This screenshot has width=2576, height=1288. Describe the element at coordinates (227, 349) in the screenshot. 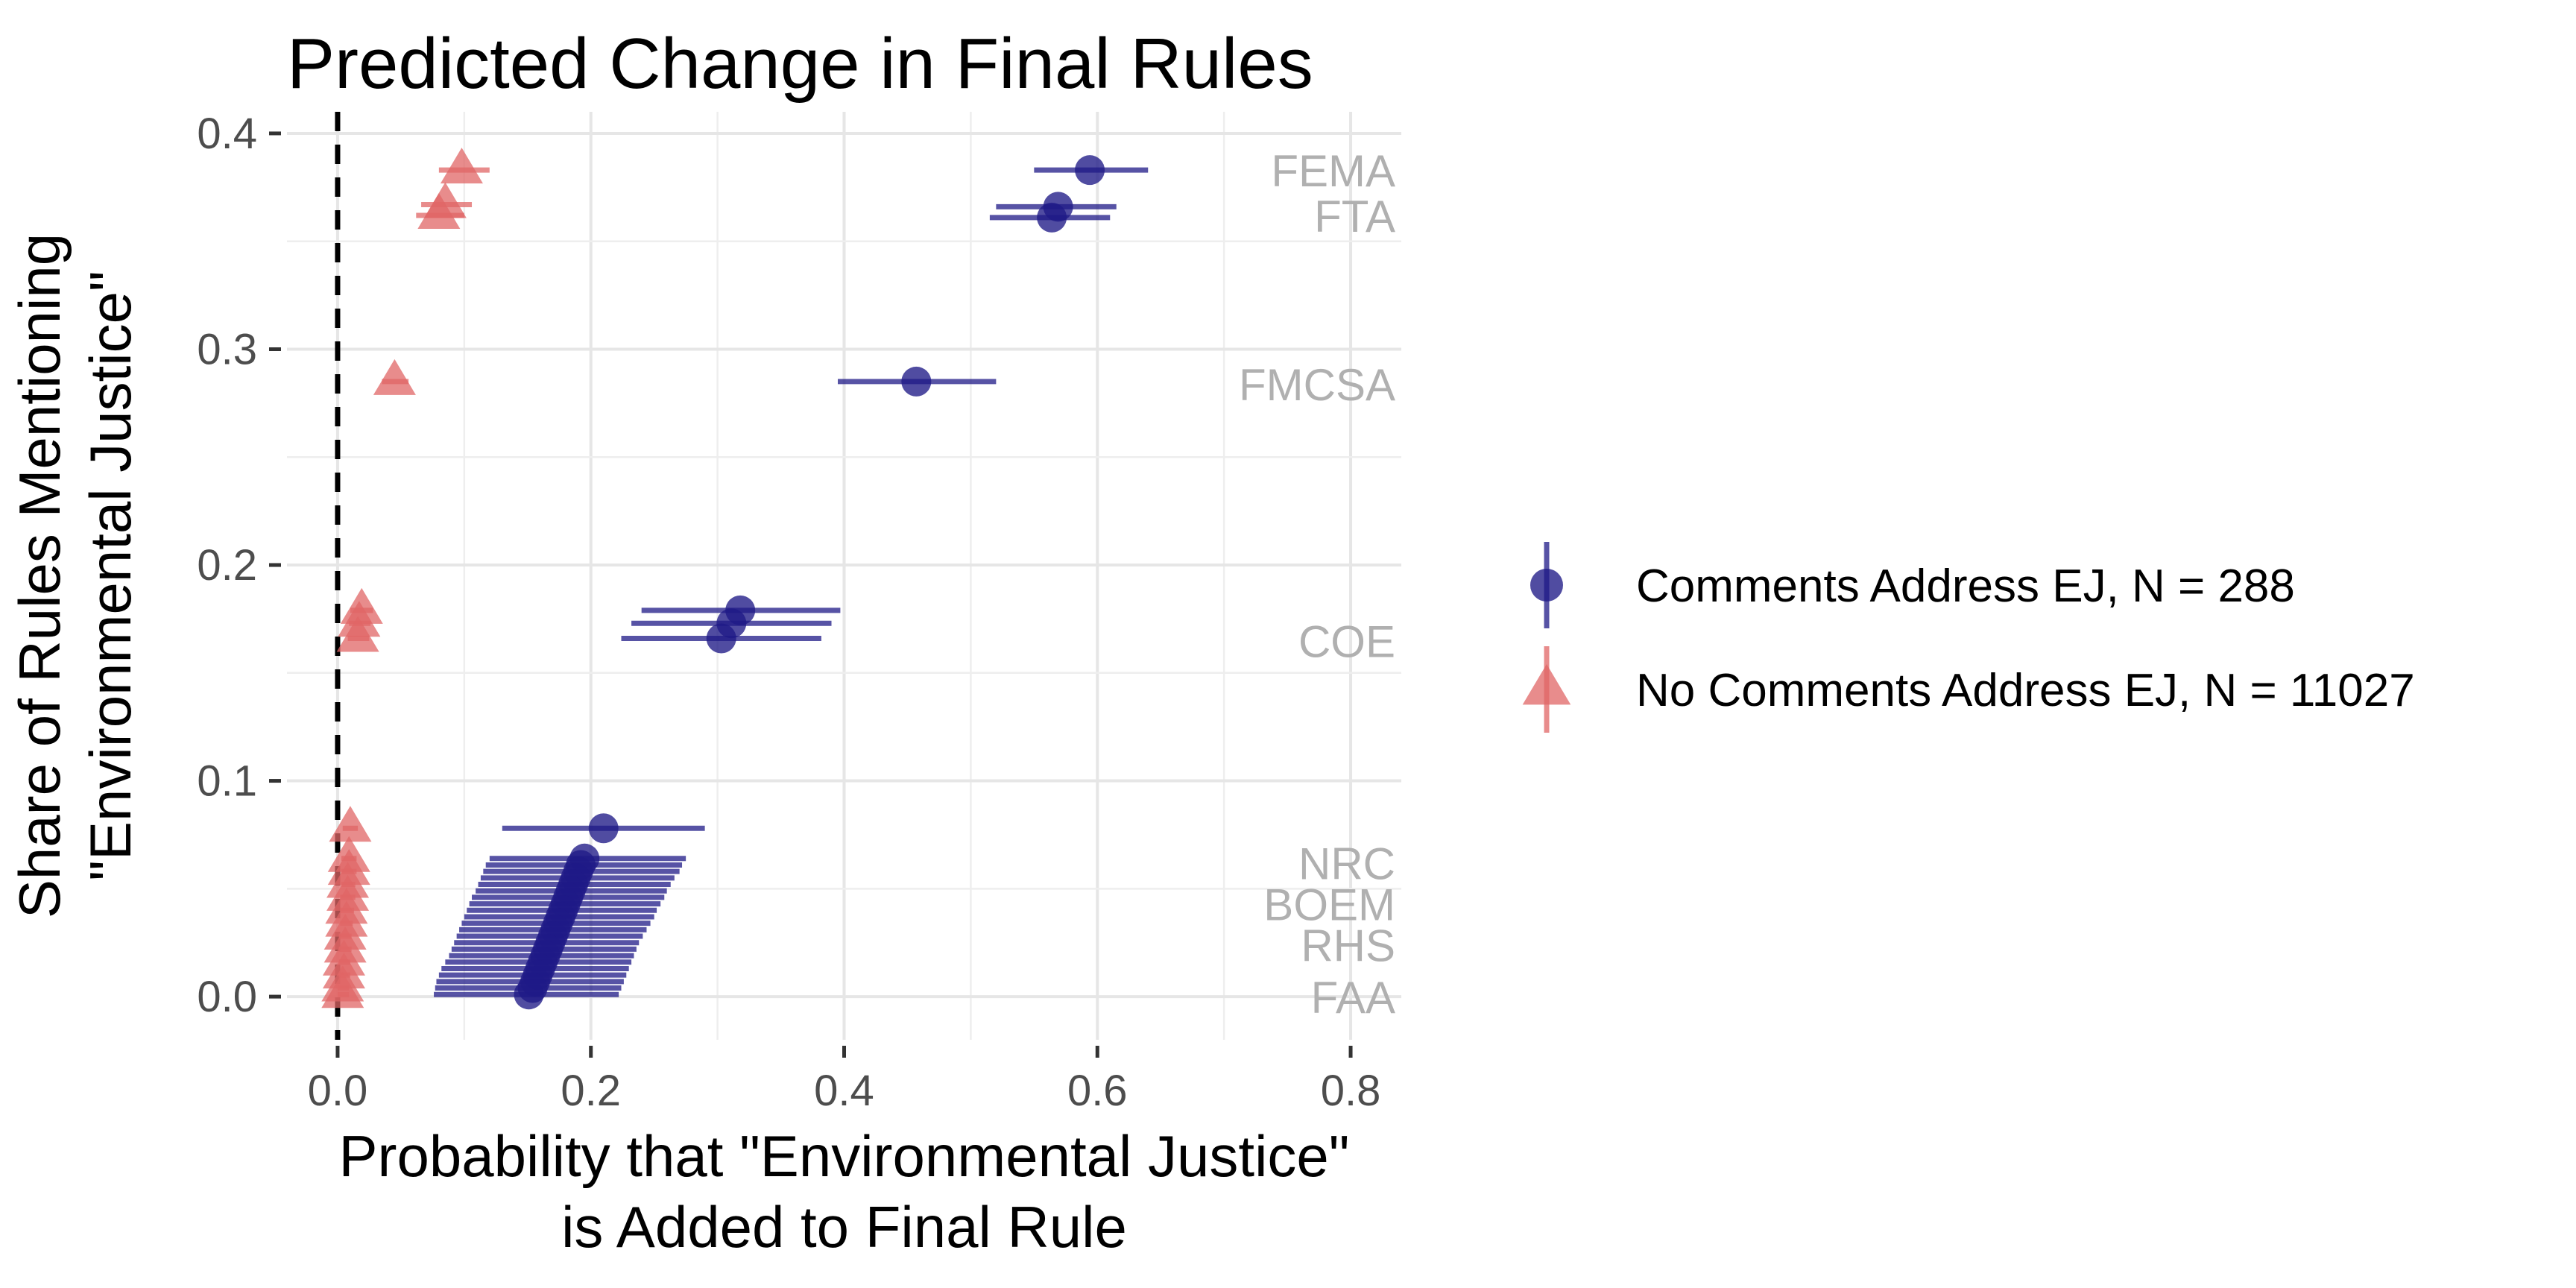

I see `y-tick-label: 0.3` at that location.